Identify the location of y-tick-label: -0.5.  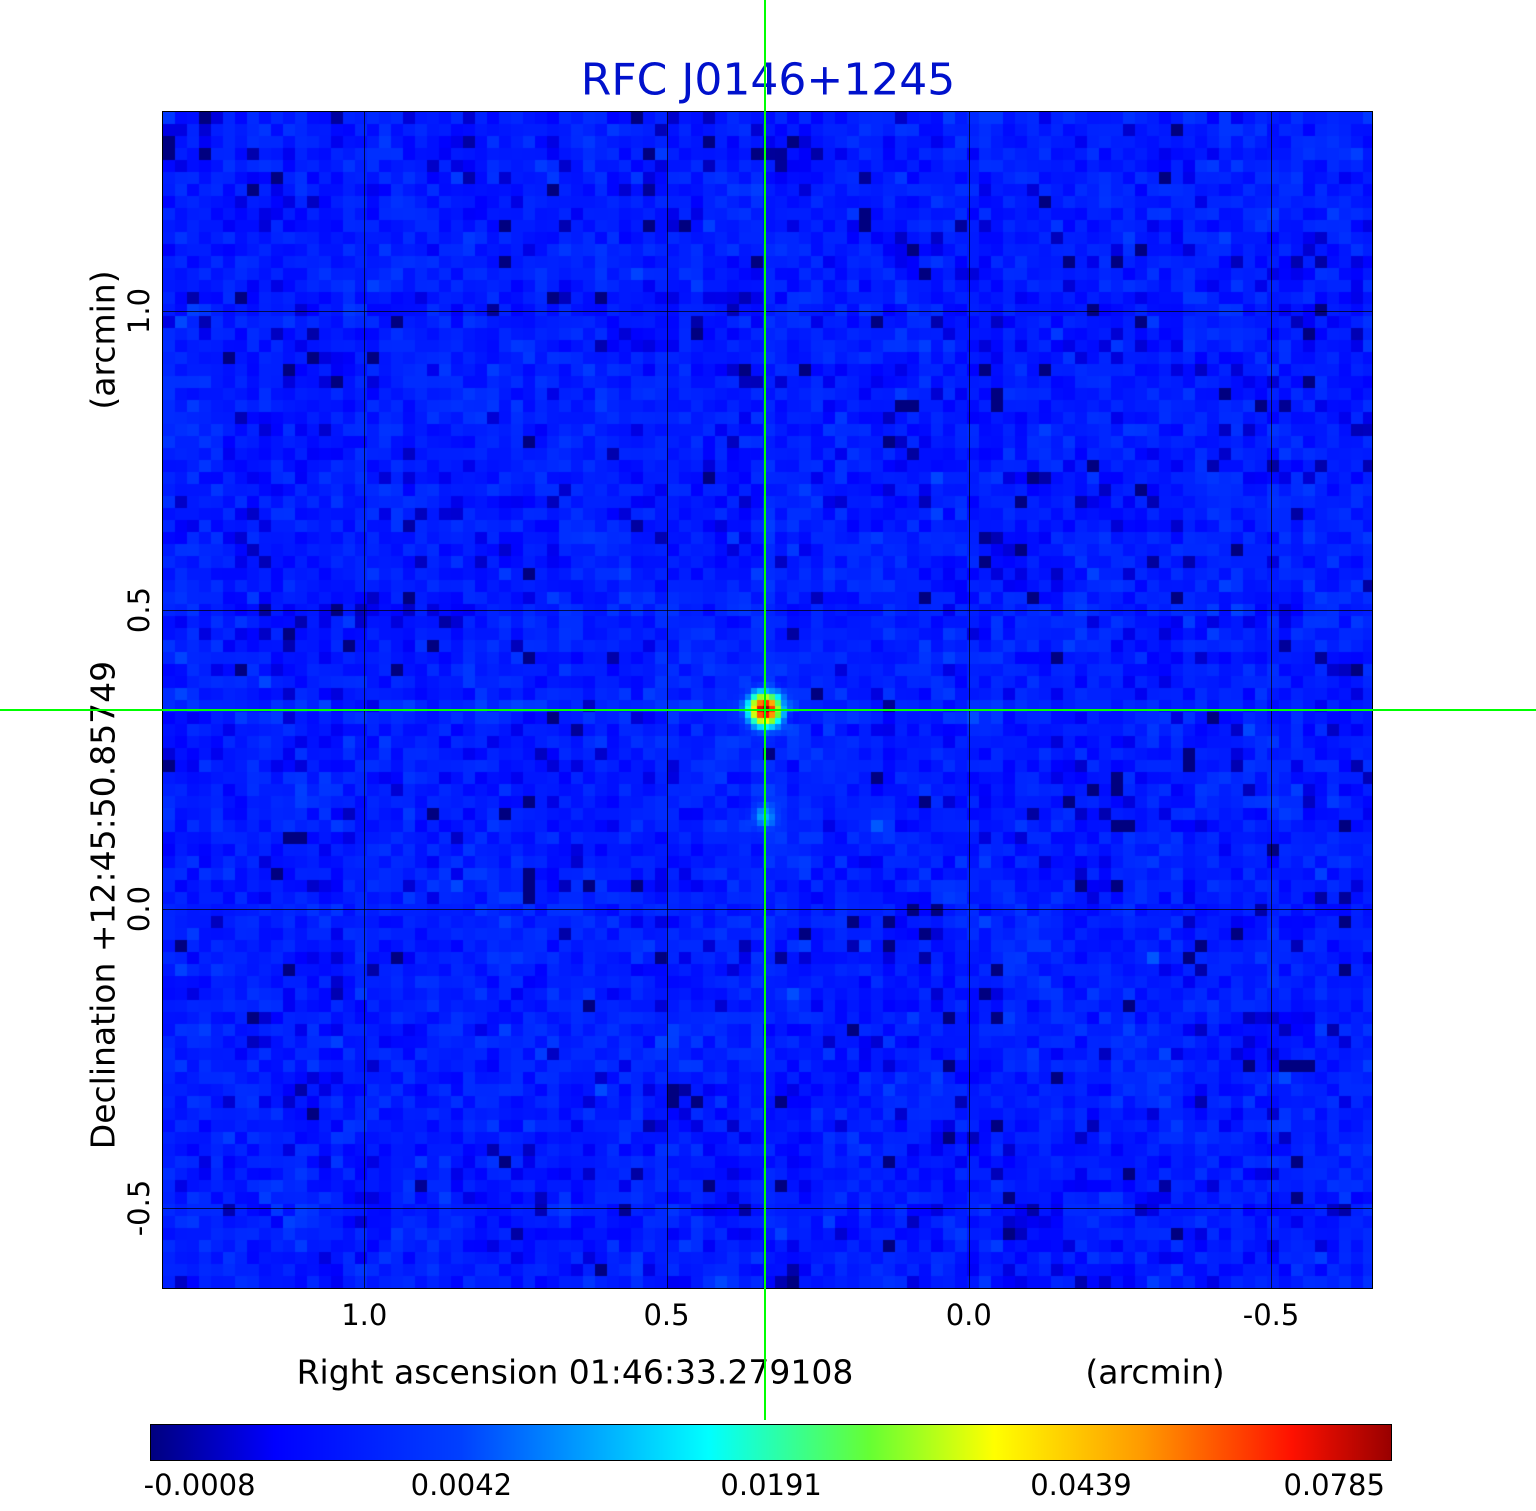
(139, 1208).